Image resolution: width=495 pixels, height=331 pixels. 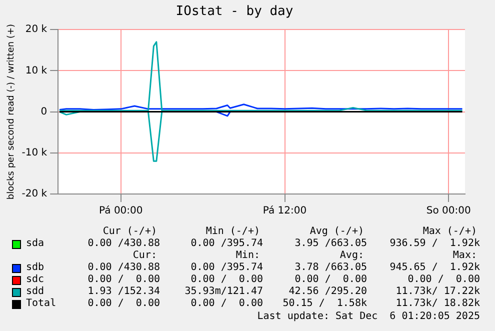 I want to click on text: Cur:, so click(x=144, y=255).